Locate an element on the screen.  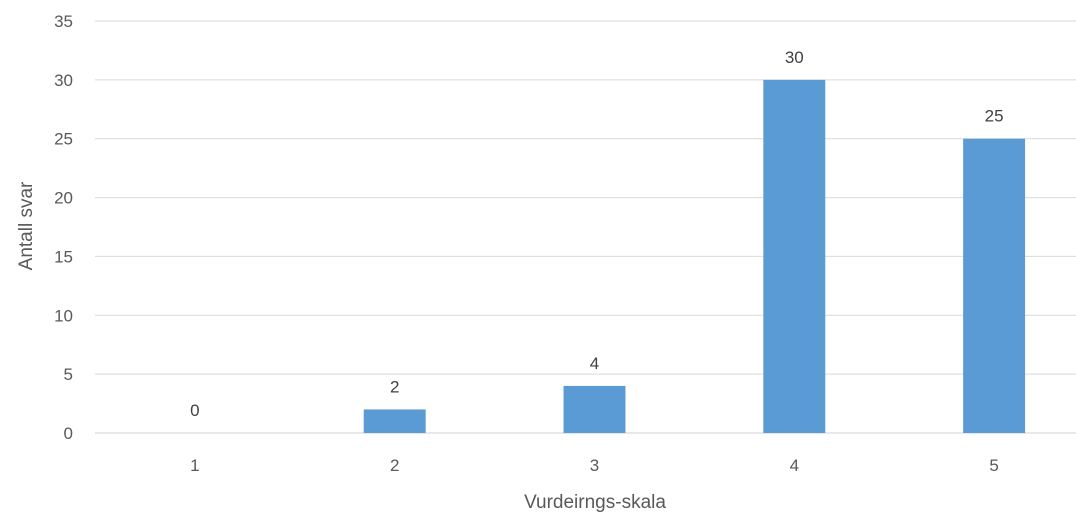
y-tick-label: 5 is located at coordinates (68, 374).